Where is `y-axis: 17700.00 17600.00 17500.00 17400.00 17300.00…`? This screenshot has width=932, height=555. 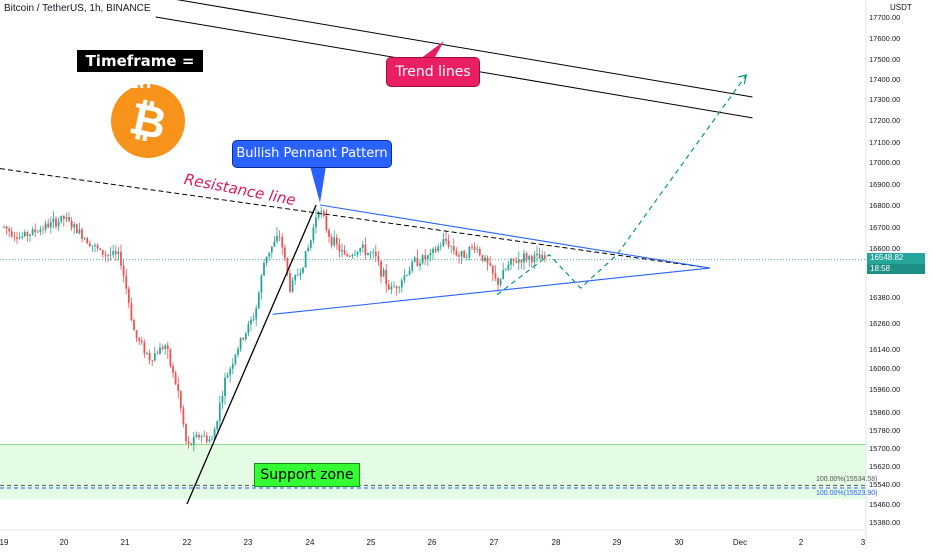
y-axis: 17700.00 17600.00 17500.00 17400.00 17300.00… is located at coordinates (882, 275).